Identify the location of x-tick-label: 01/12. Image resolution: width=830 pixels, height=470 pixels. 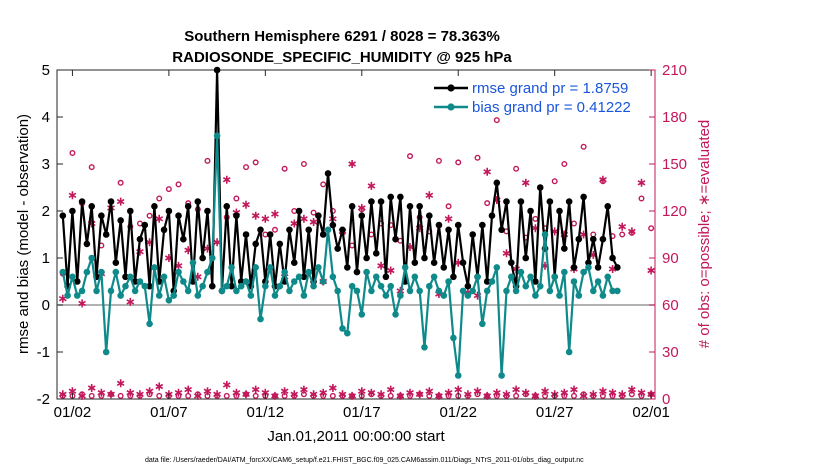
(266, 412).